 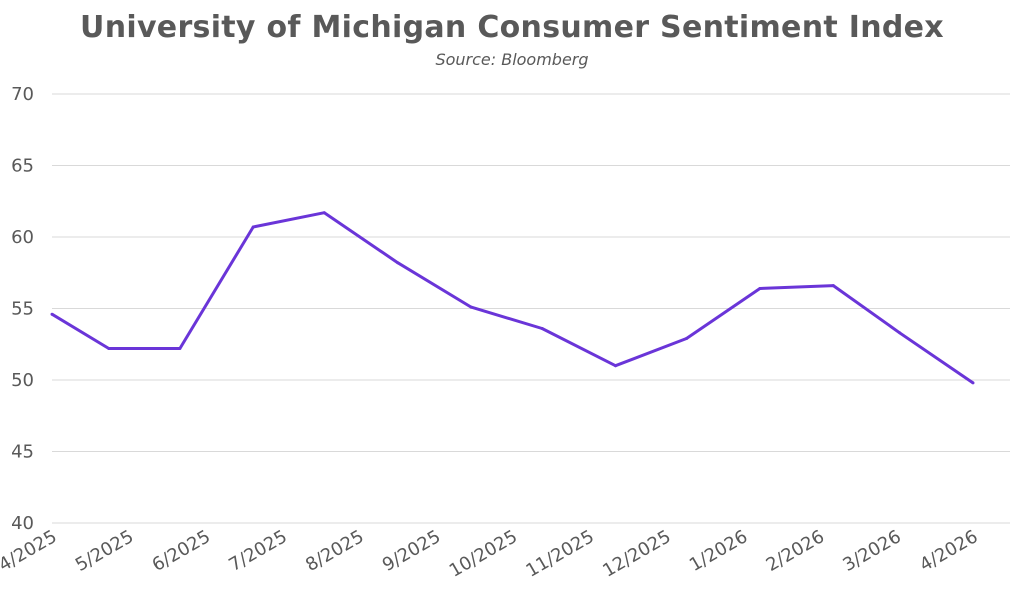 I want to click on y-axis-ticks: 40 45 50 55 60 65 70, so click(x=22, y=309).